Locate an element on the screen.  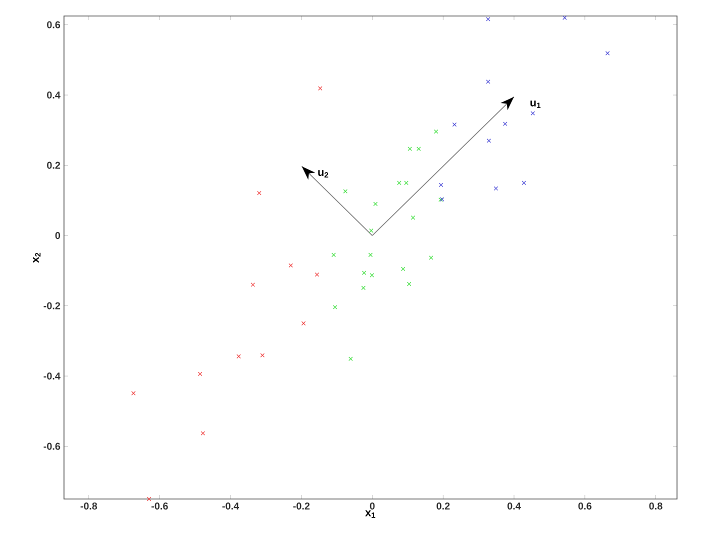
y-tick-label: 0.2 is located at coordinates (53, 165).